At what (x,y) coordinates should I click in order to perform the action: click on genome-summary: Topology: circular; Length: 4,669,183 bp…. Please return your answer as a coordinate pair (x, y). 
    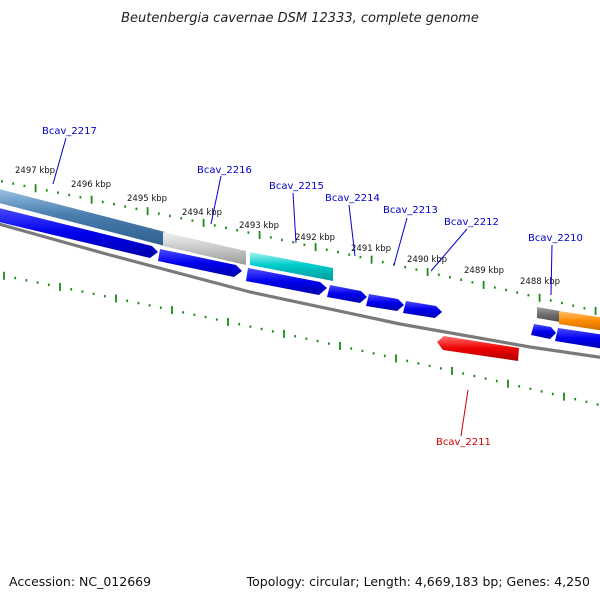
    Looking at the image, I should click on (418, 581).